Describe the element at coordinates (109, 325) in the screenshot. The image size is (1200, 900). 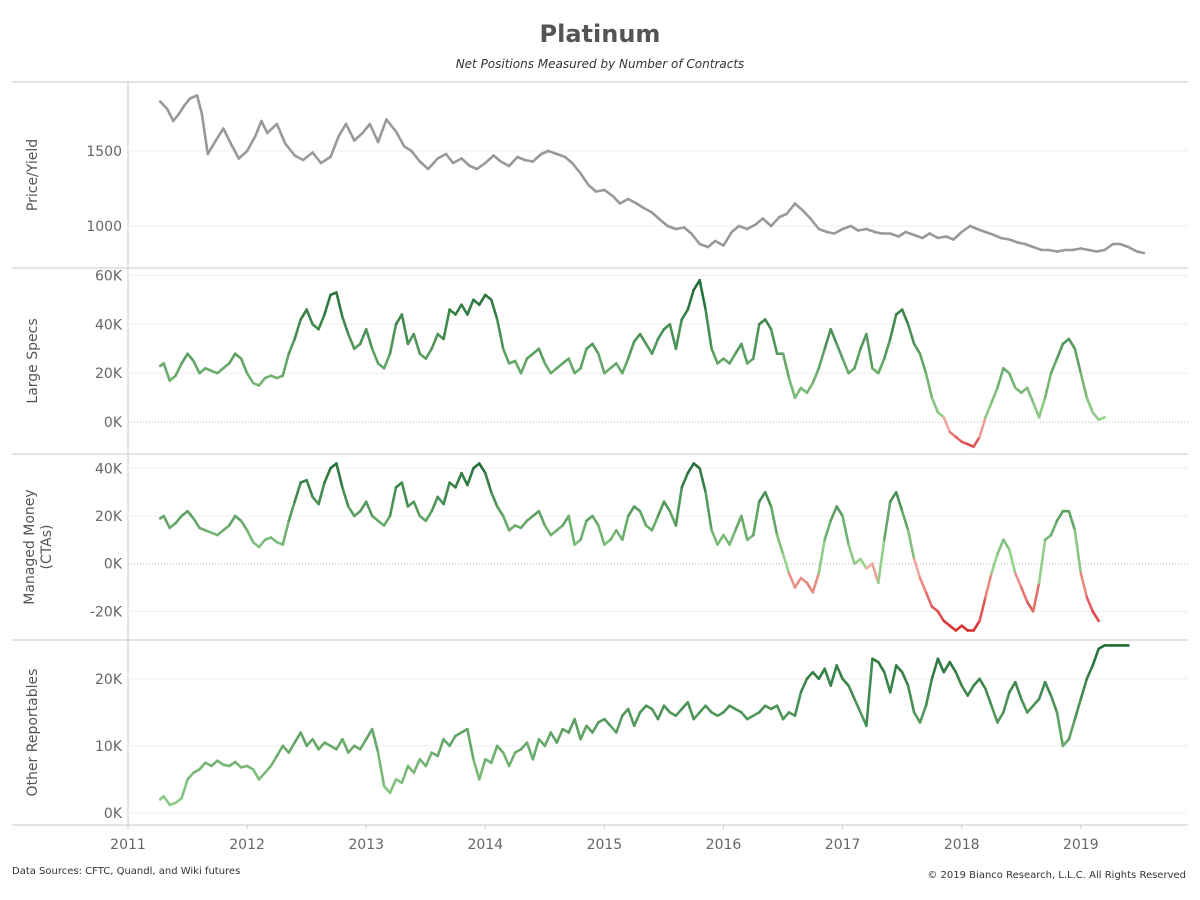
I see `y-tick-label: 40K` at that location.